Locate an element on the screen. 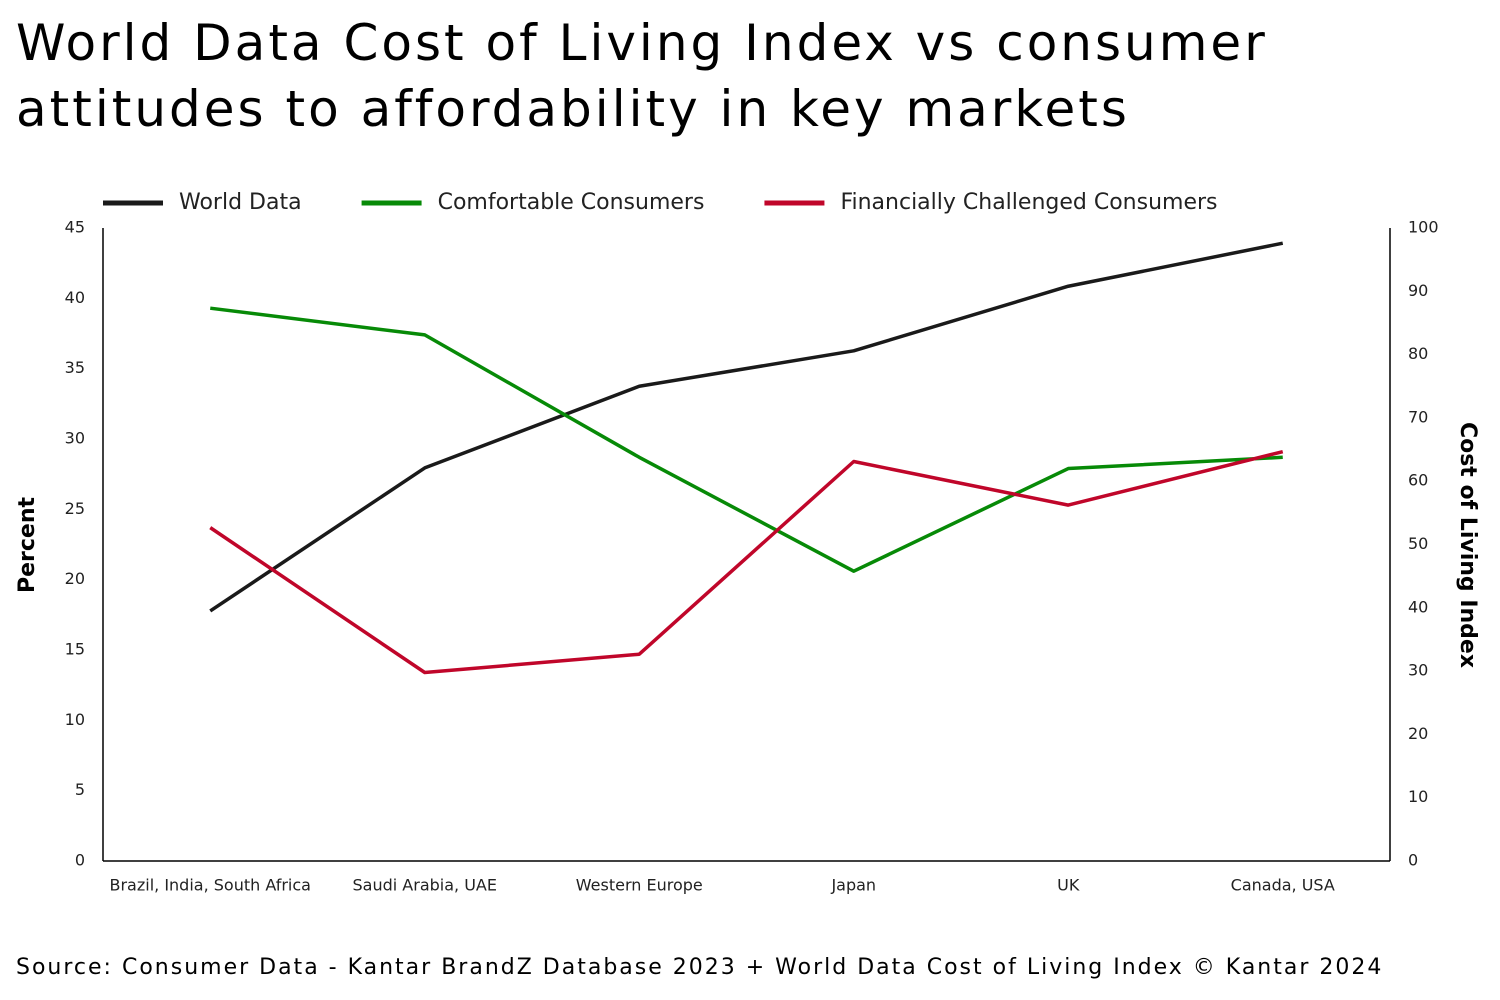  x-tick-label: Western Europe is located at coordinates (639, 885).